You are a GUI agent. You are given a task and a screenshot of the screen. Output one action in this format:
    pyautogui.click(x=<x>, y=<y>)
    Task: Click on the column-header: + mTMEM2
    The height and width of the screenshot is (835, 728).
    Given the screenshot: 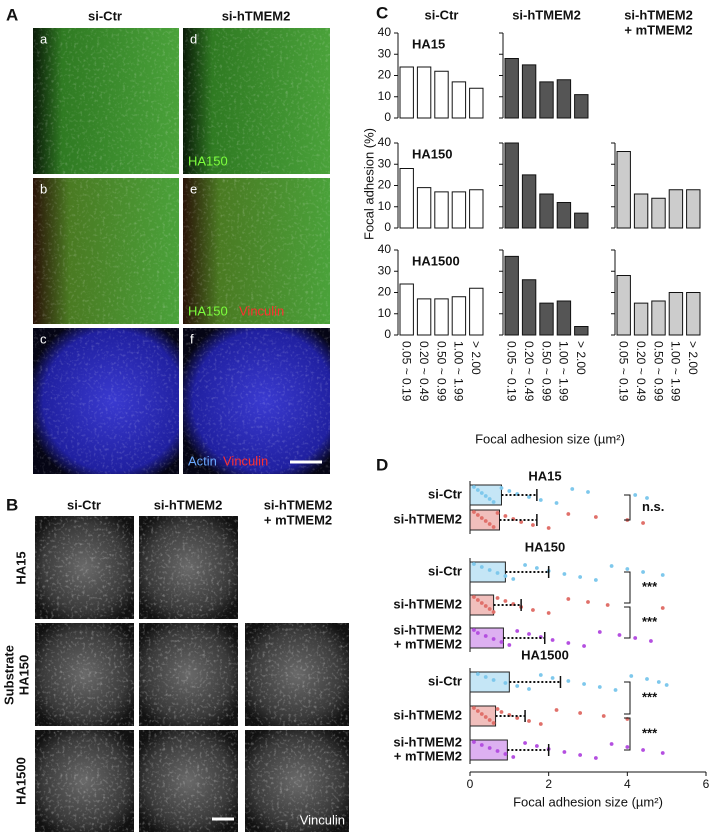 What is the action you would take?
    pyautogui.click(x=658, y=29)
    